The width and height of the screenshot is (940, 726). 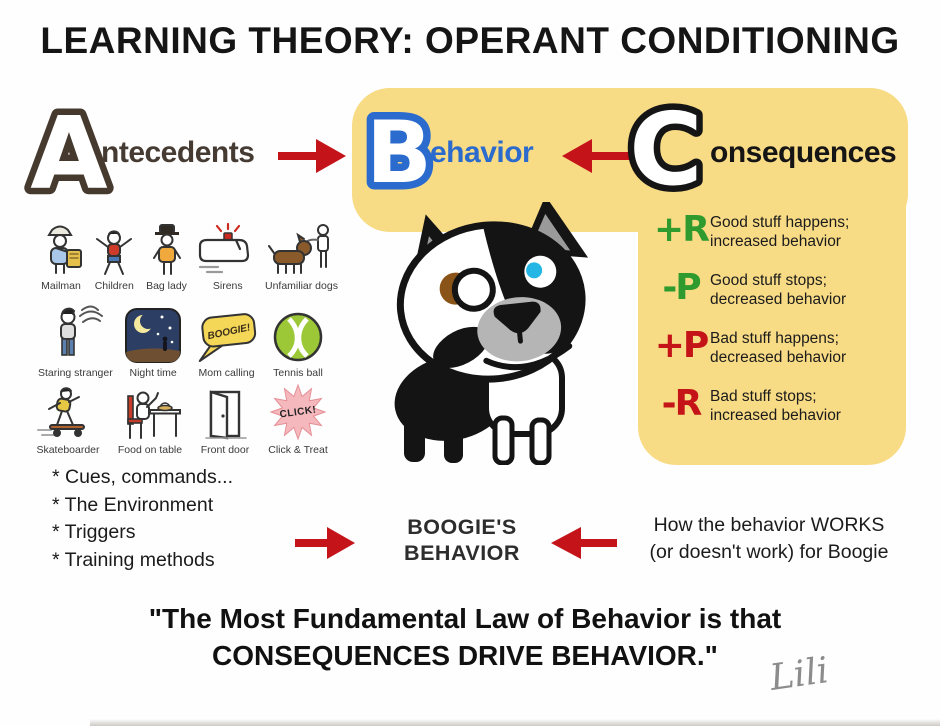 I want to click on antecedent-examples-row1: Mailman Children, so click(x=187, y=256).